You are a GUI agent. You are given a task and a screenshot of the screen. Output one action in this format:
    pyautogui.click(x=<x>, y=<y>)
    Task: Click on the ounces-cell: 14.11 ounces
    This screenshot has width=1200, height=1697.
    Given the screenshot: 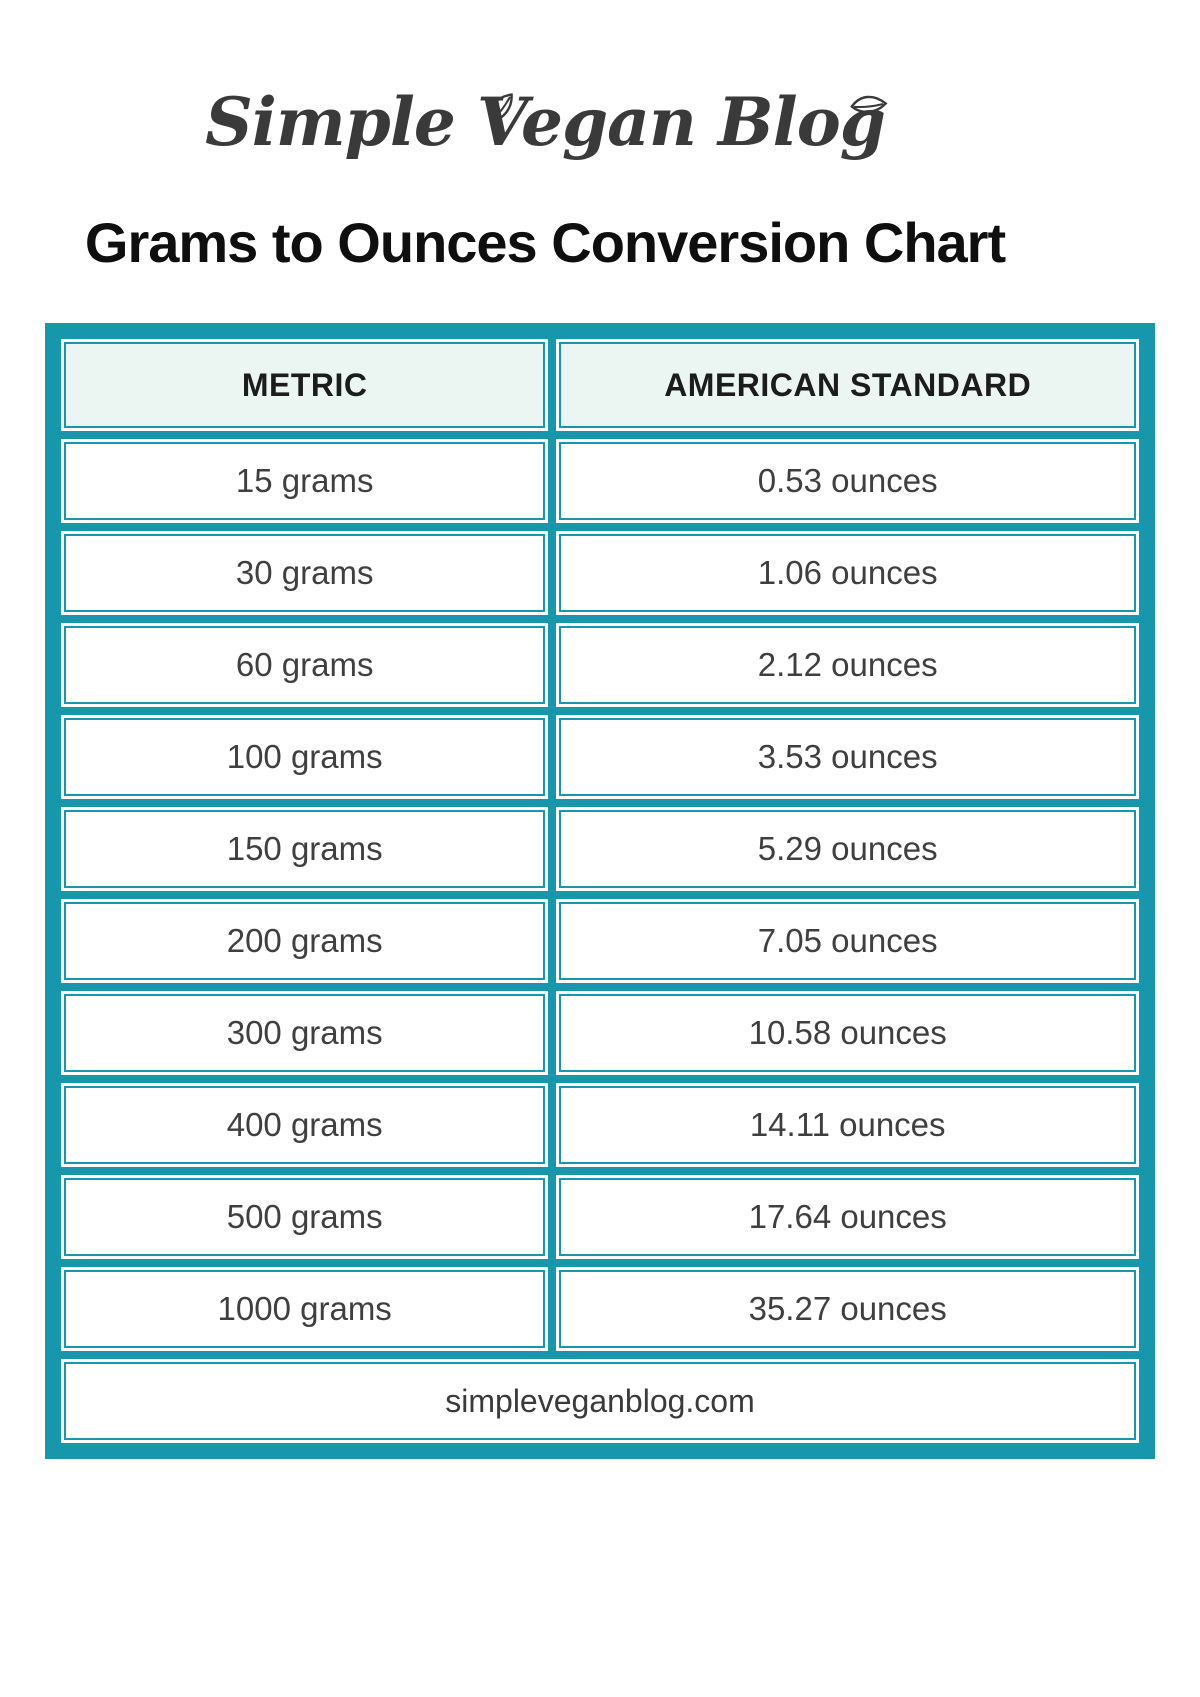 What is the action you would take?
    pyautogui.click(x=847, y=1125)
    